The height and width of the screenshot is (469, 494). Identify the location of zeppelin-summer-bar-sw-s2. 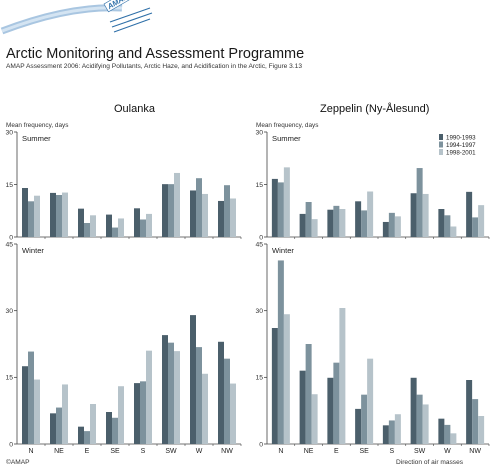
(419, 202).